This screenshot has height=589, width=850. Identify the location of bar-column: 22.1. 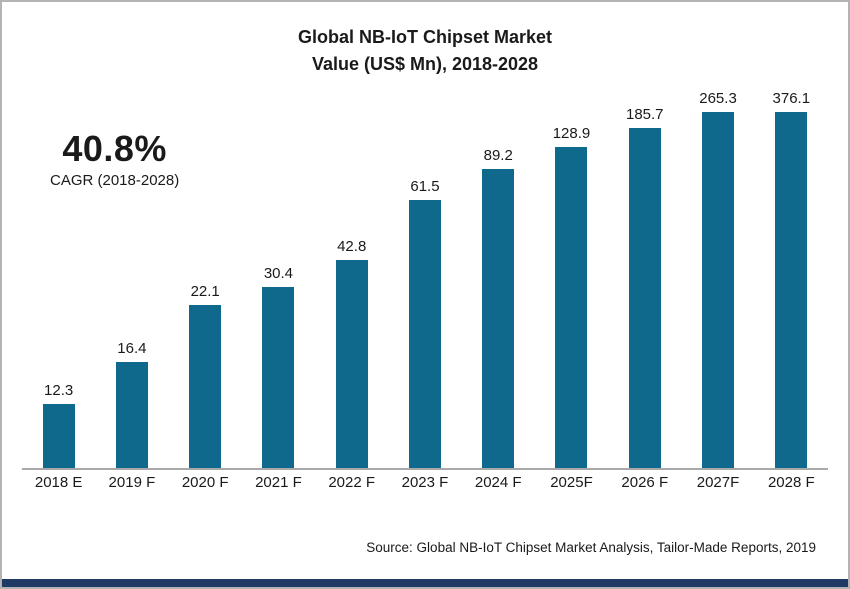
(205, 279).